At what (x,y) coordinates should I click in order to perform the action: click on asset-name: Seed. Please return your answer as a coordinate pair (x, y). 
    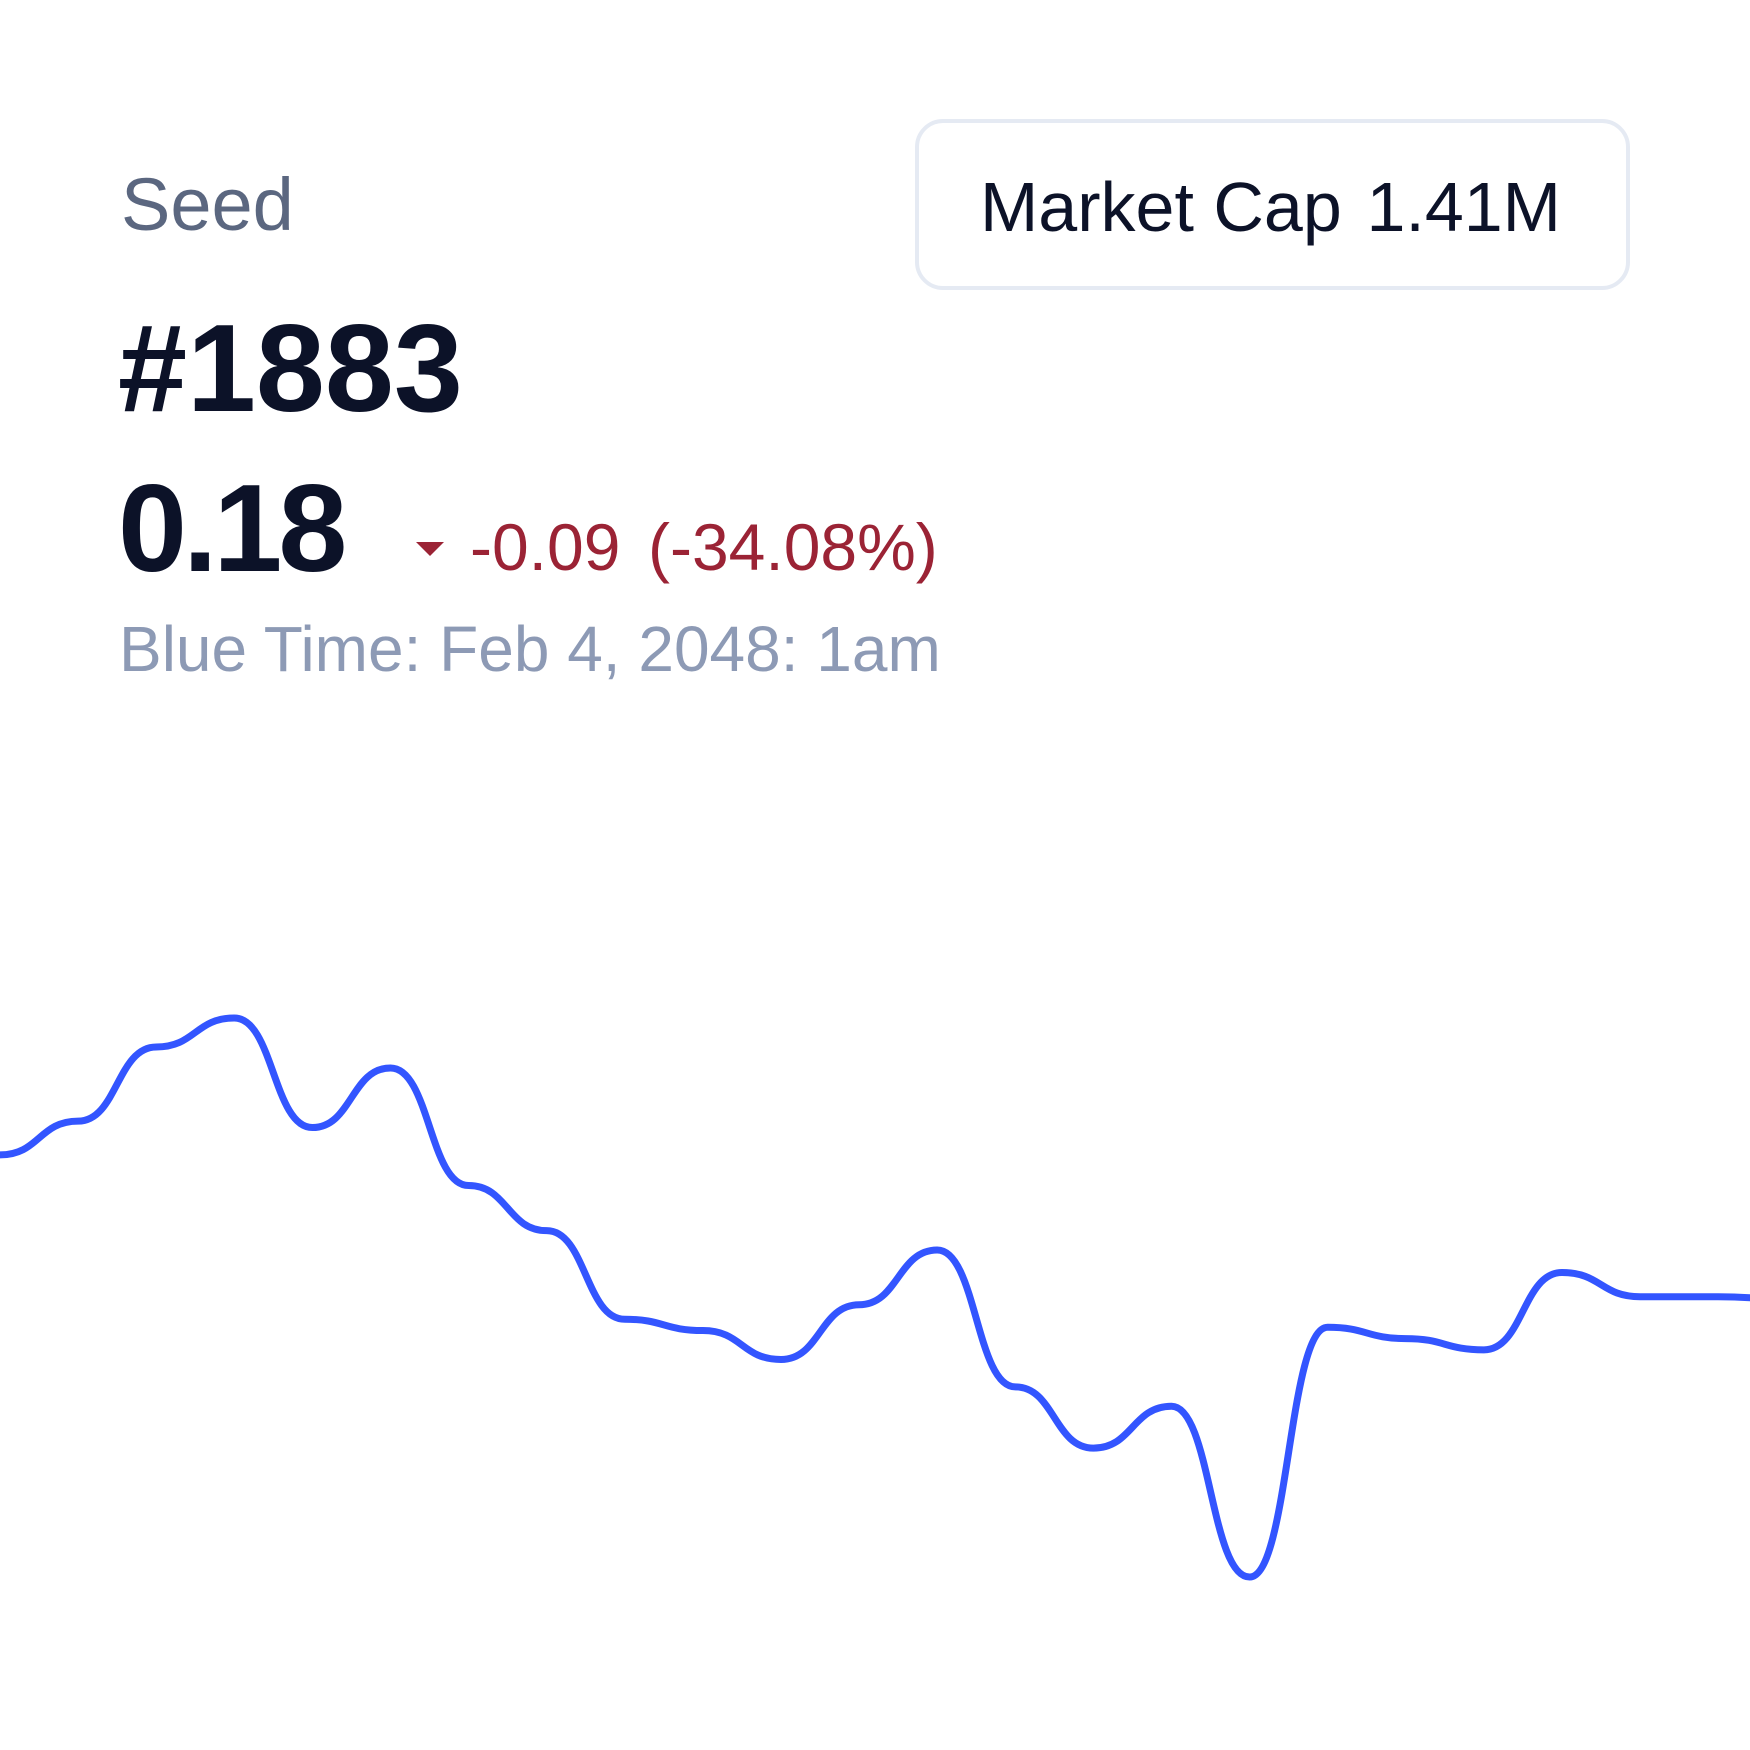
    Looking at the image, I should click on (207, 204).